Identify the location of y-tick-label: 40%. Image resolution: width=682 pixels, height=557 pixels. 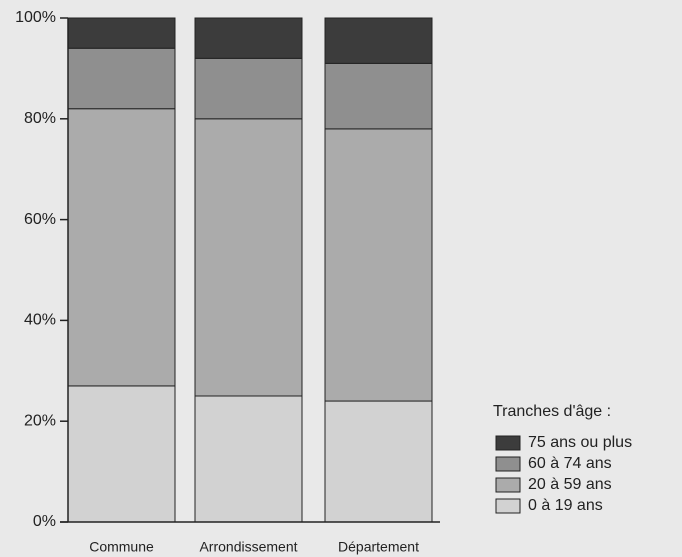
(40, 320).